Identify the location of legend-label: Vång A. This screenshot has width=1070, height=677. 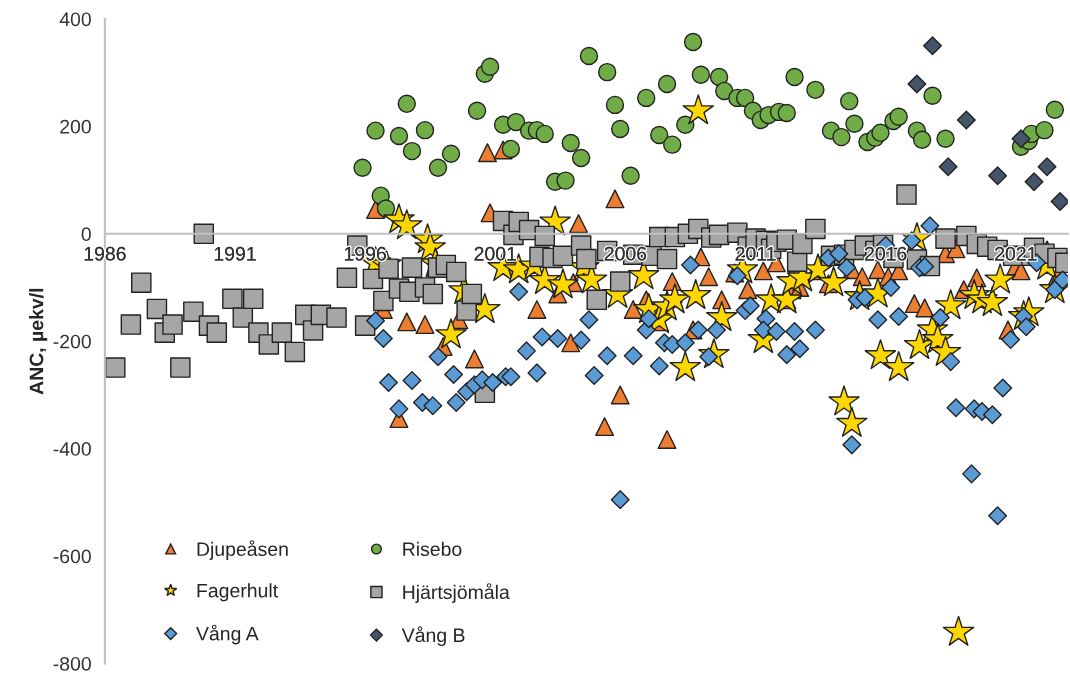
(227, 634).